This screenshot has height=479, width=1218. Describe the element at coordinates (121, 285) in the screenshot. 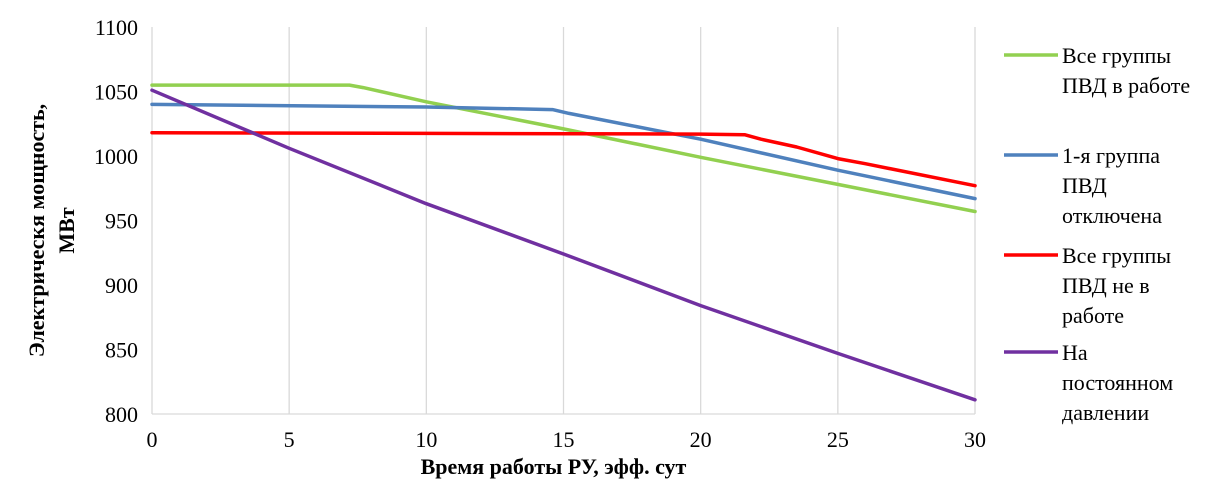

I see `y-tick-label-2: 900` at that location.